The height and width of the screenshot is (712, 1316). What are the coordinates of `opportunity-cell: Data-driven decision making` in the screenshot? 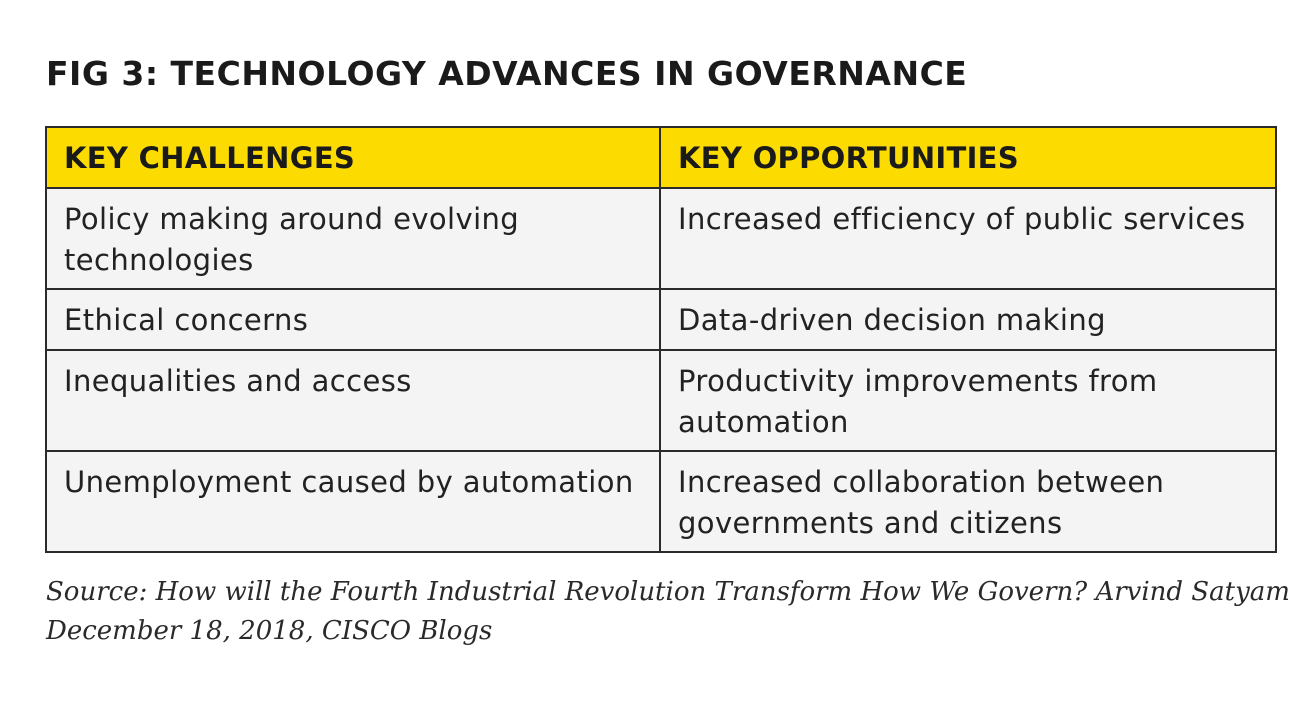 It's located at (968, 319).